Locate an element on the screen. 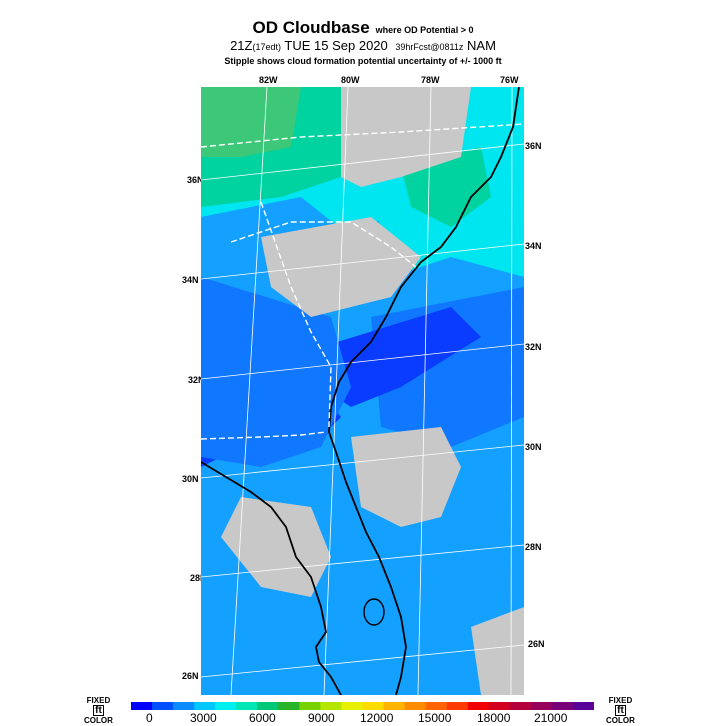 This screenshot has width=726, height=726. model-name: NAM is located at coordinates (481, 45).